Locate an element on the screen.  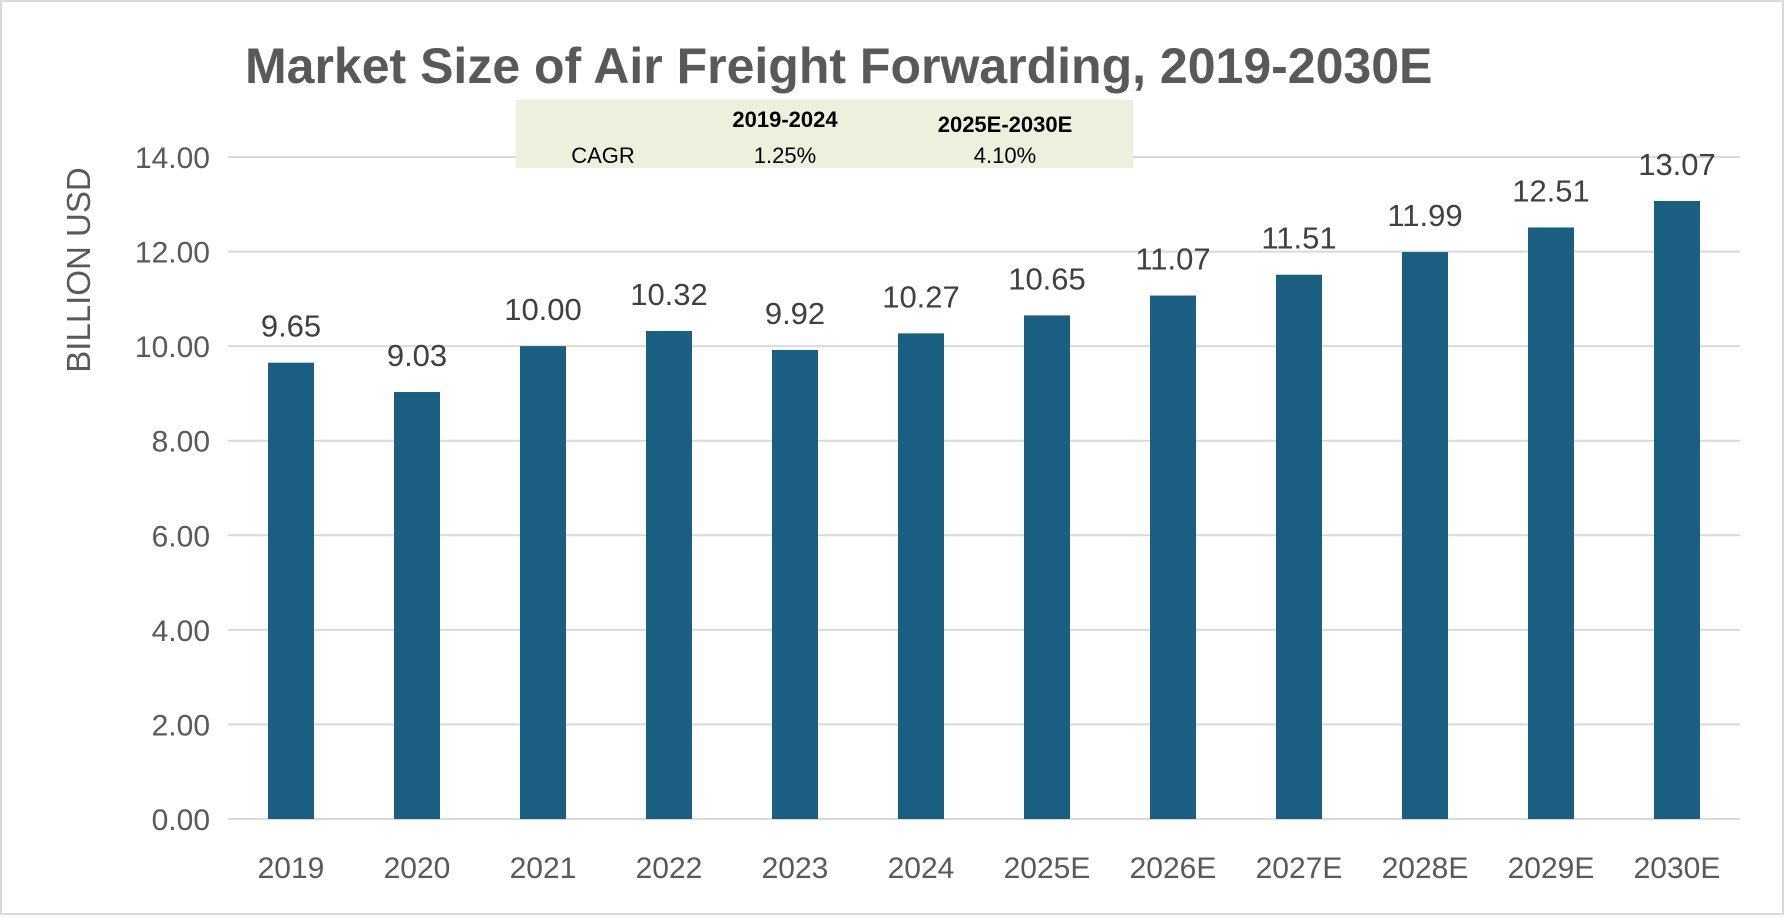
x-tick-label: 2028E is located at coordinates (1425, 868).